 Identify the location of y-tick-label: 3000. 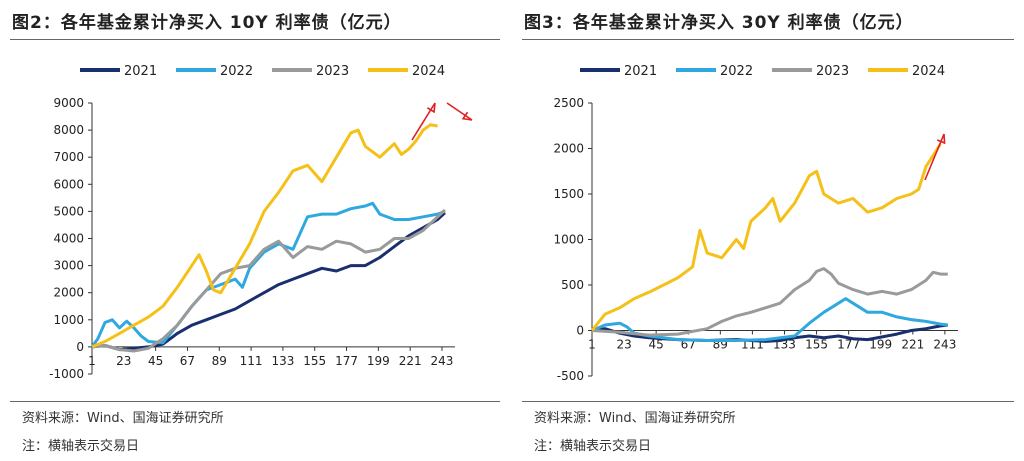
(68, 266).